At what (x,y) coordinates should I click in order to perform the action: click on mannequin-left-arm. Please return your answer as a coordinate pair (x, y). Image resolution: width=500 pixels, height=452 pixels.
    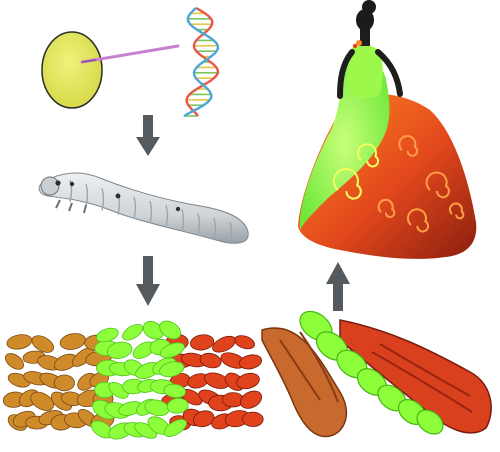
    Looking at the image, I should click on (346, 74).